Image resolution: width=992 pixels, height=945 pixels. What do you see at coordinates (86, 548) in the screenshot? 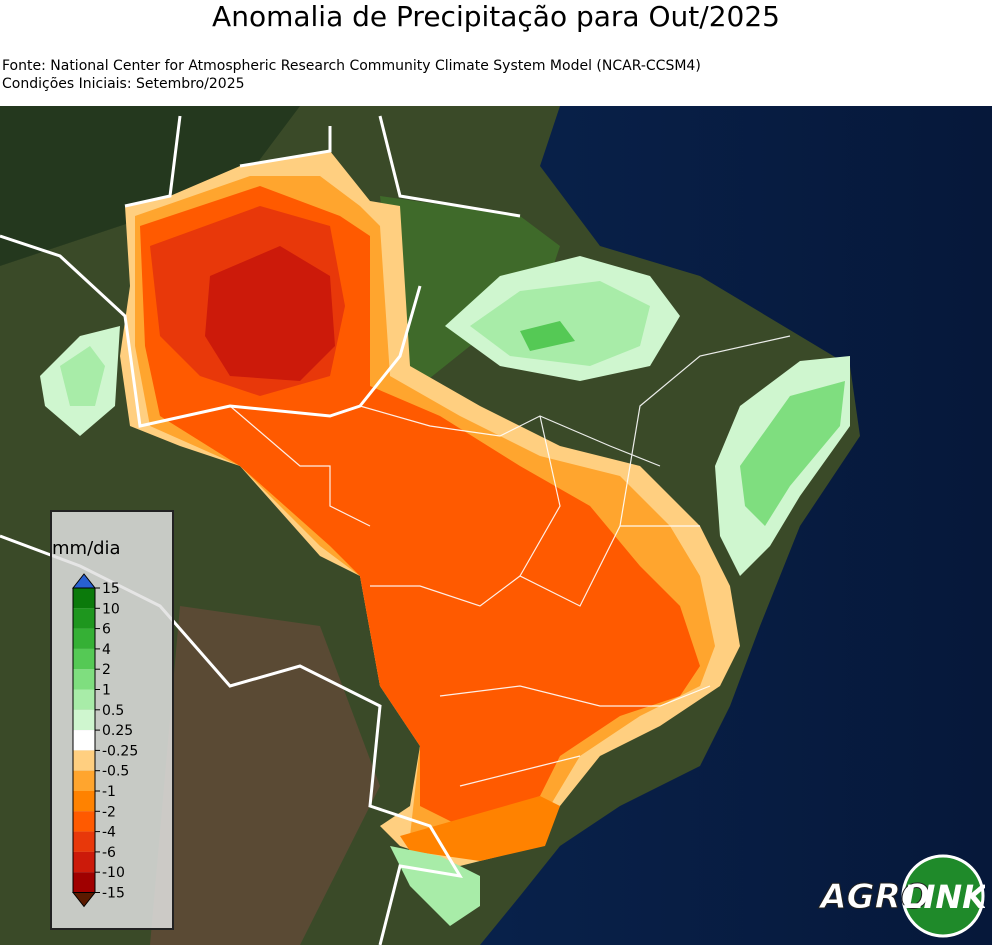
I see `legend-unit: mm/dia` at bounding box center [86, 548].